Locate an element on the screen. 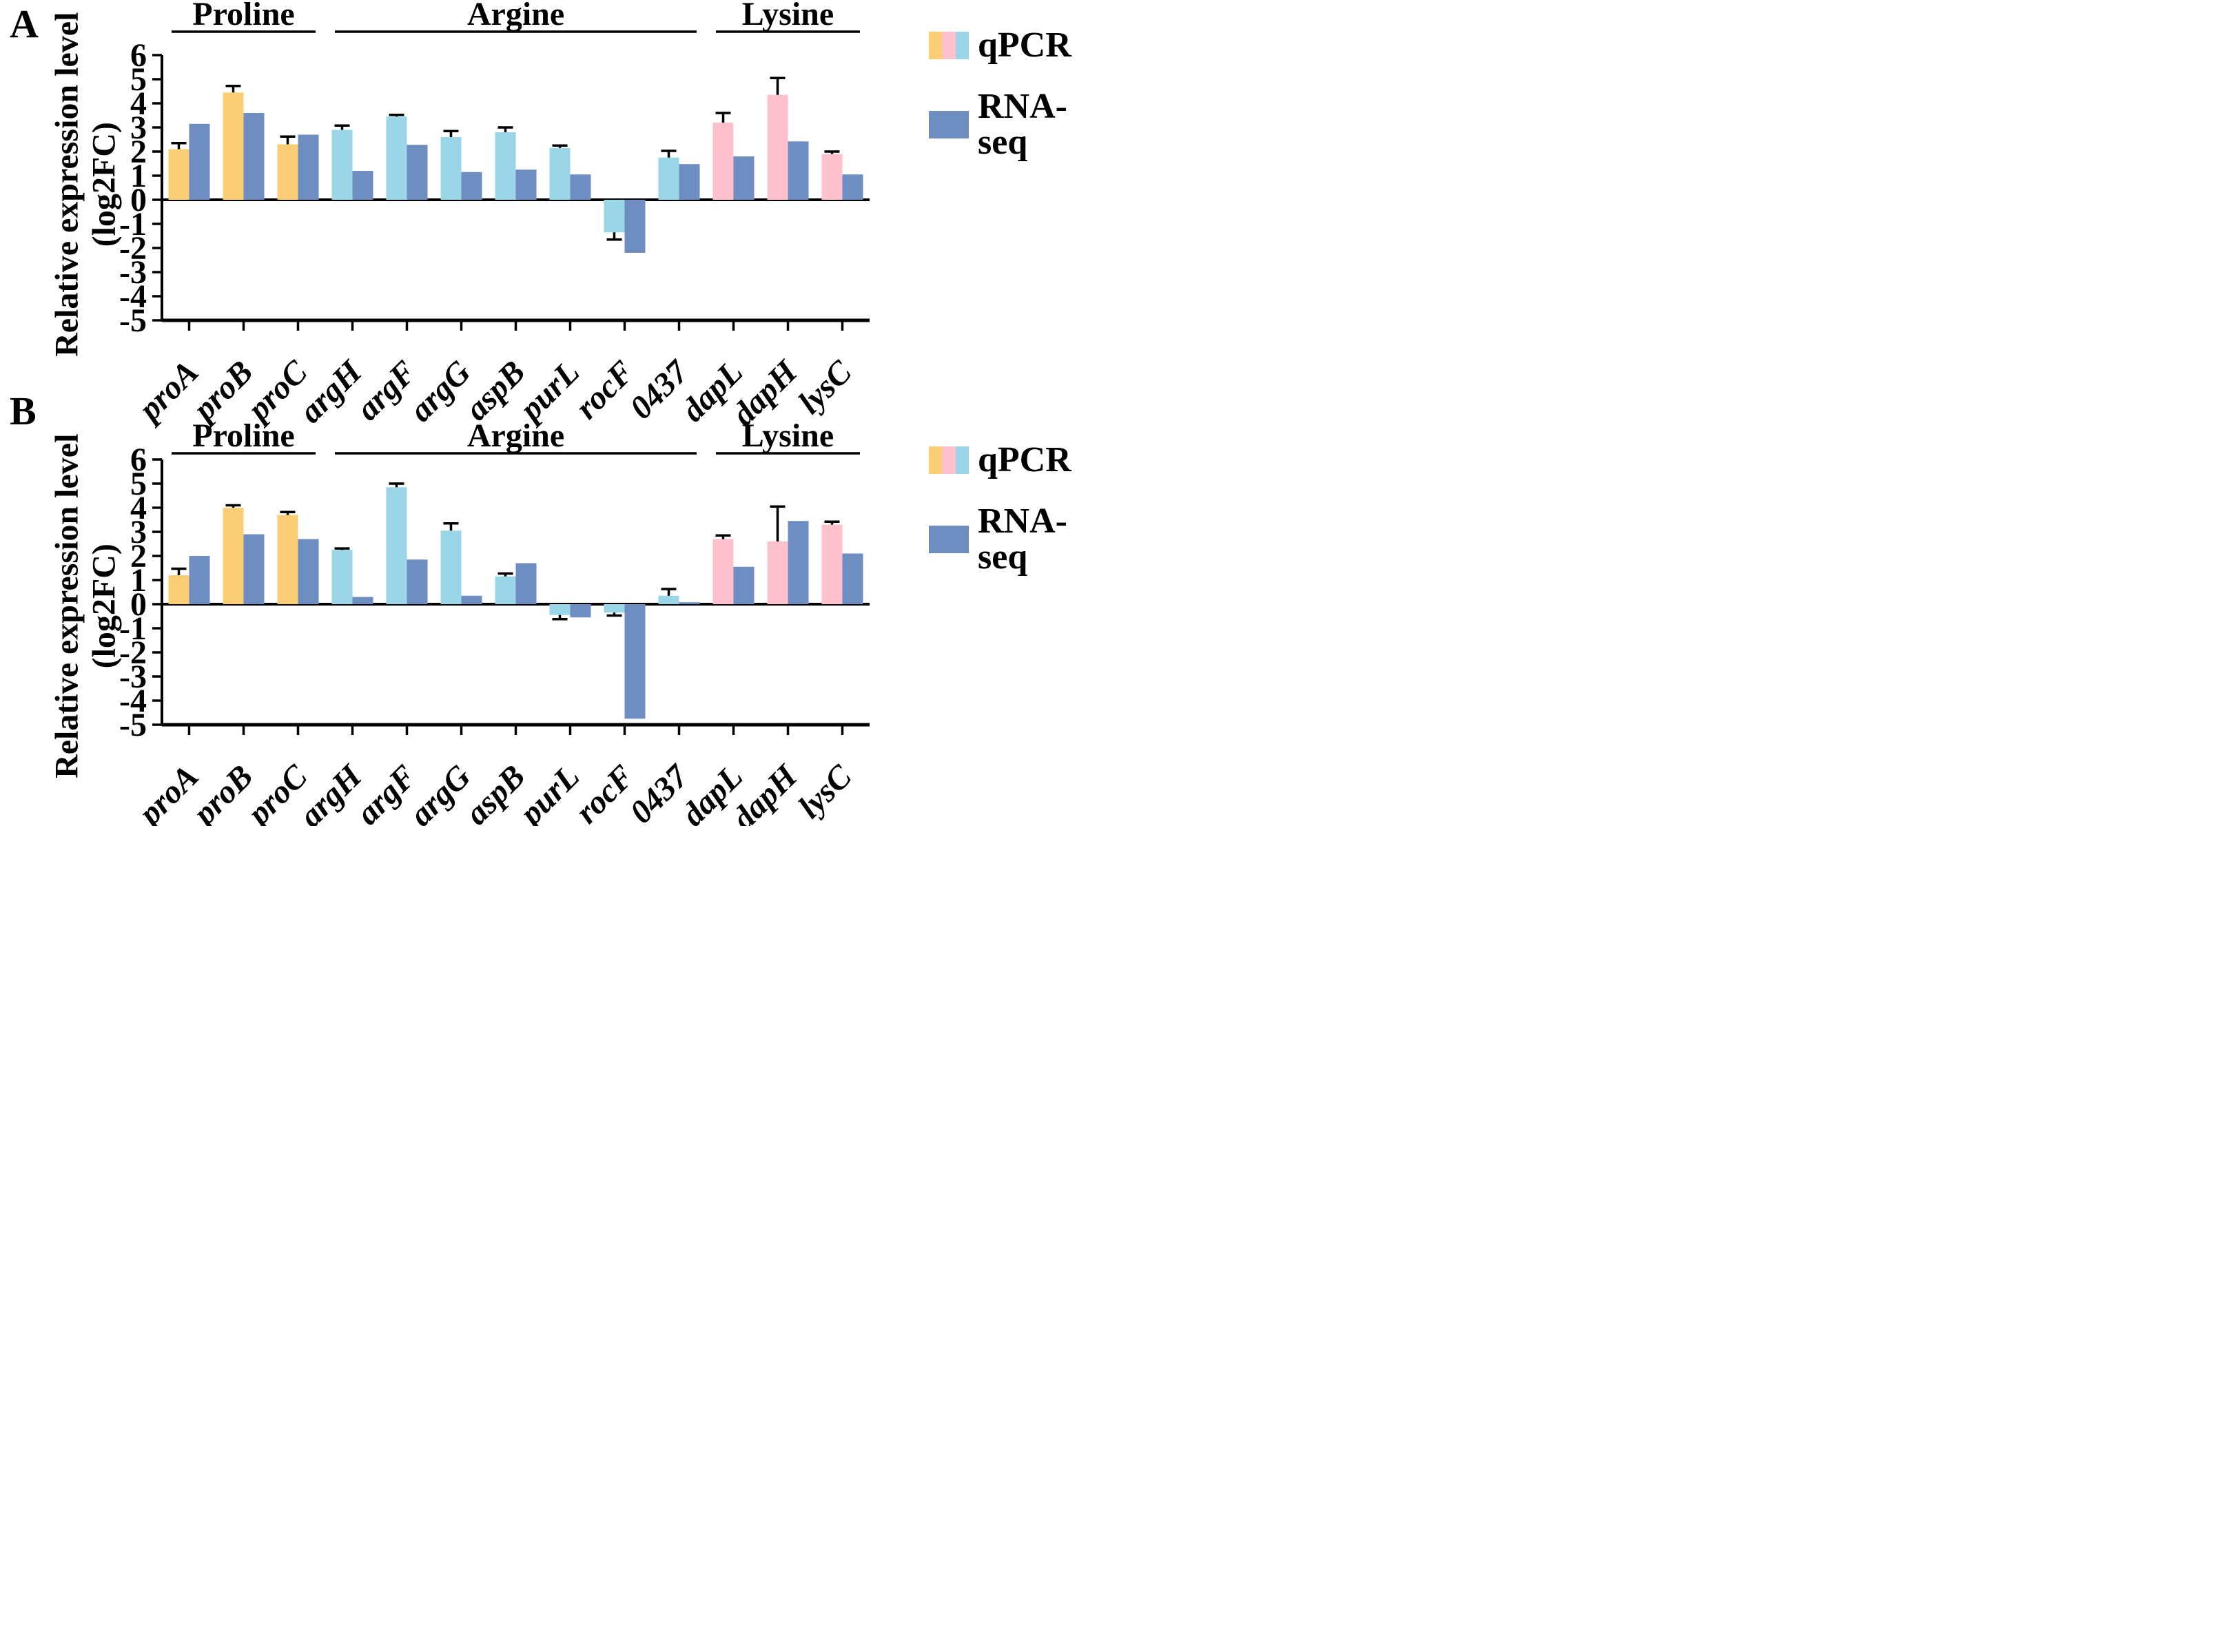  bar-rnaseq-proB is located at coordinates (254, 156).